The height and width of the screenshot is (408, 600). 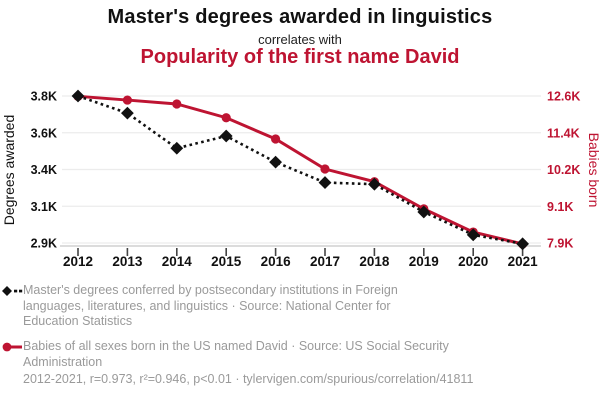 I want to click on x-tick-label: 2019, so click(x=424, y=261).